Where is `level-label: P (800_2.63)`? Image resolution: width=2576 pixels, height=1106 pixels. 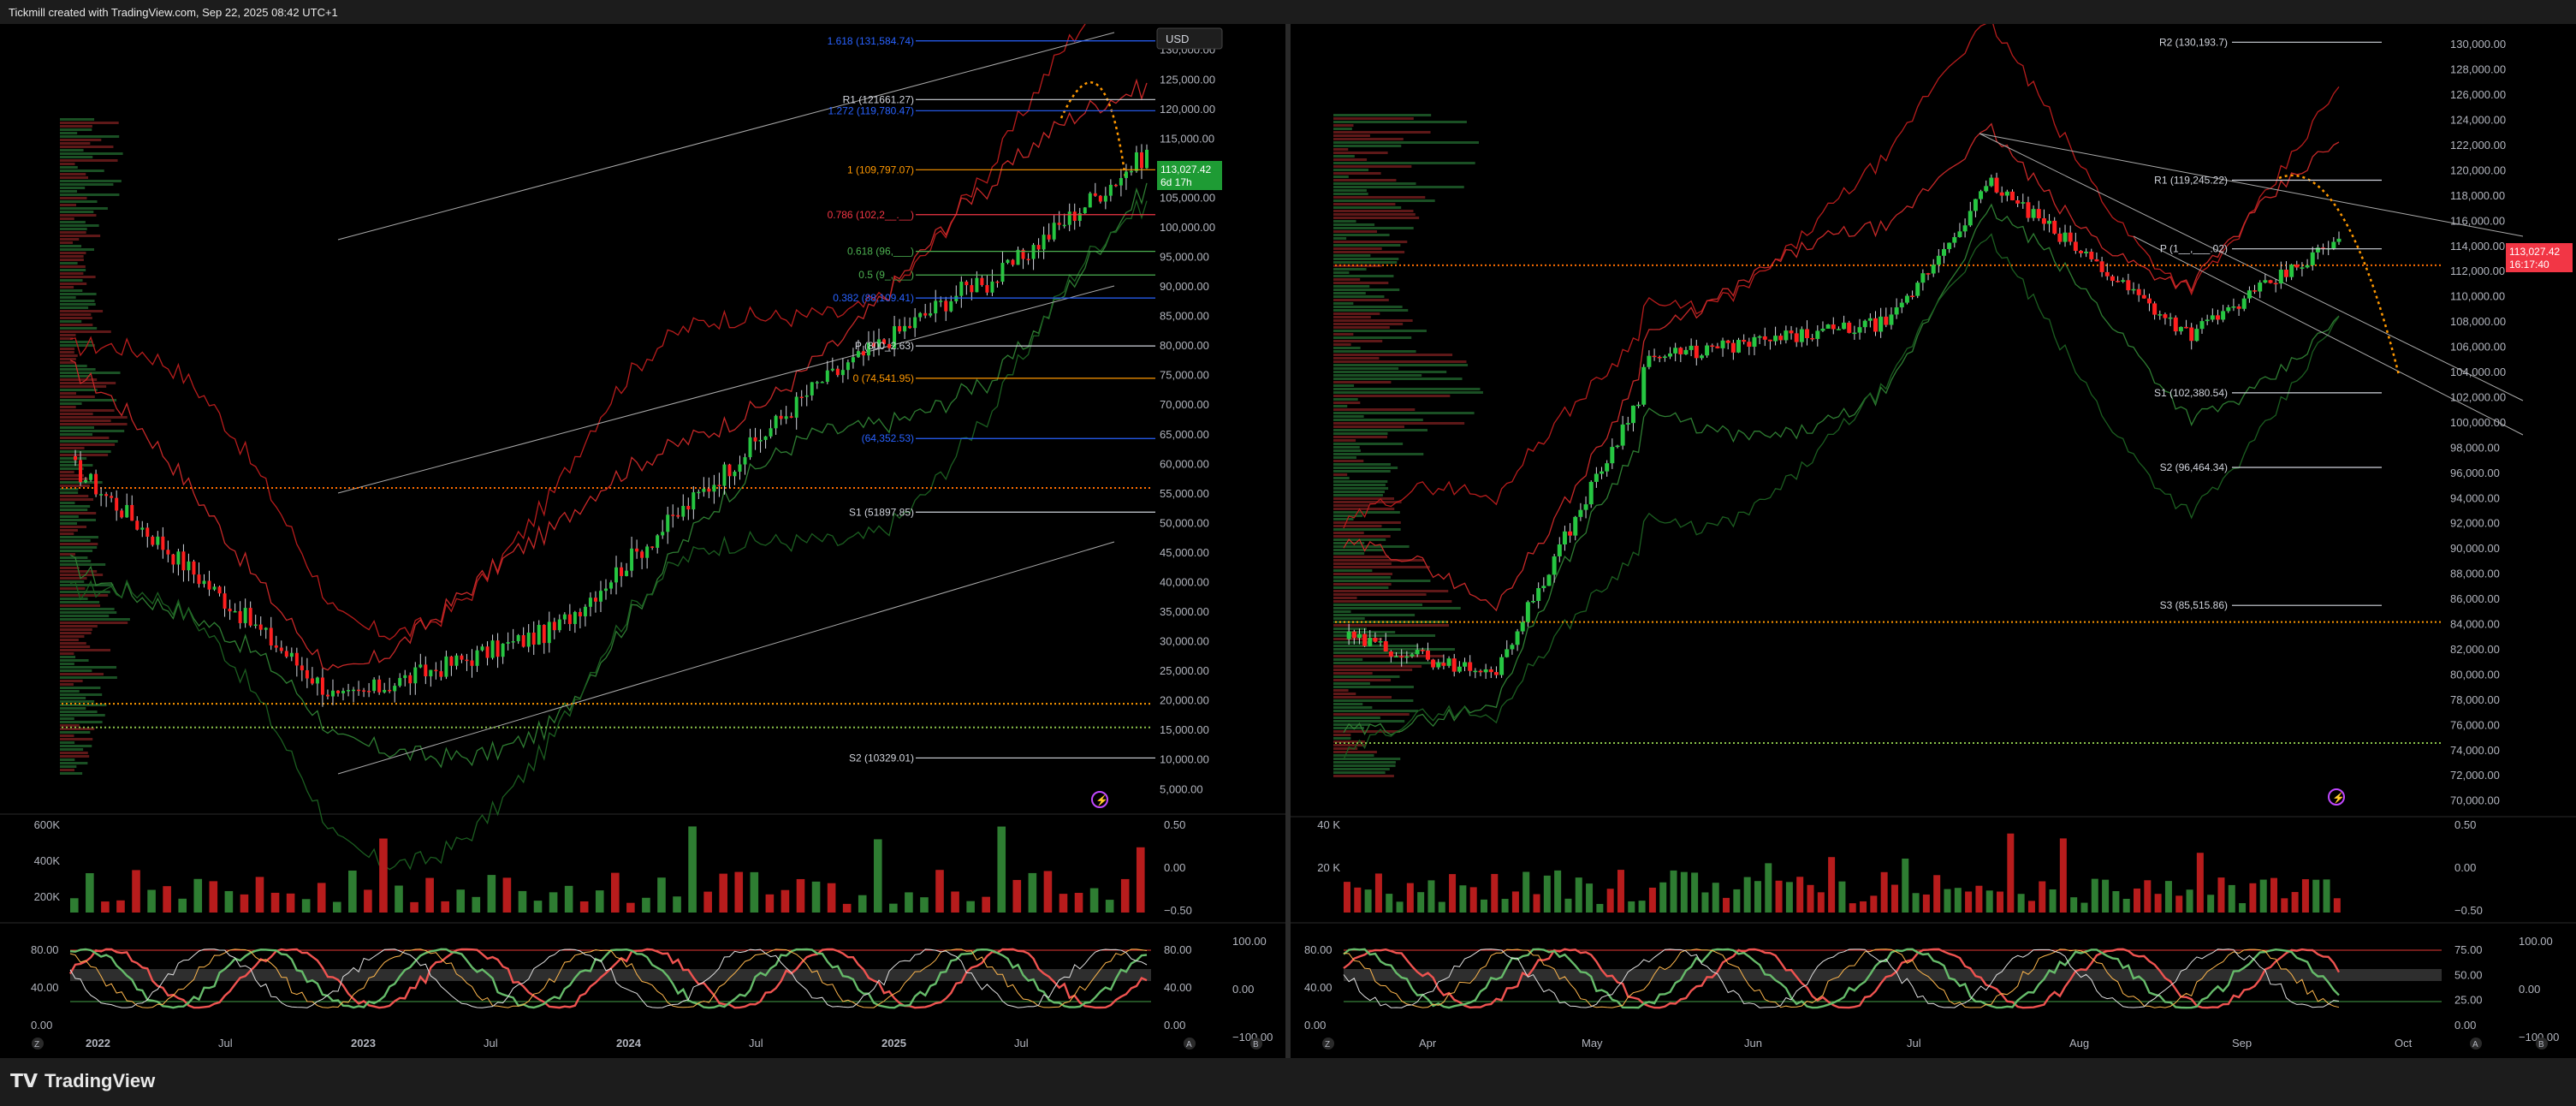 level-label: P (800_2.63) is located at coordinates (884, 346).